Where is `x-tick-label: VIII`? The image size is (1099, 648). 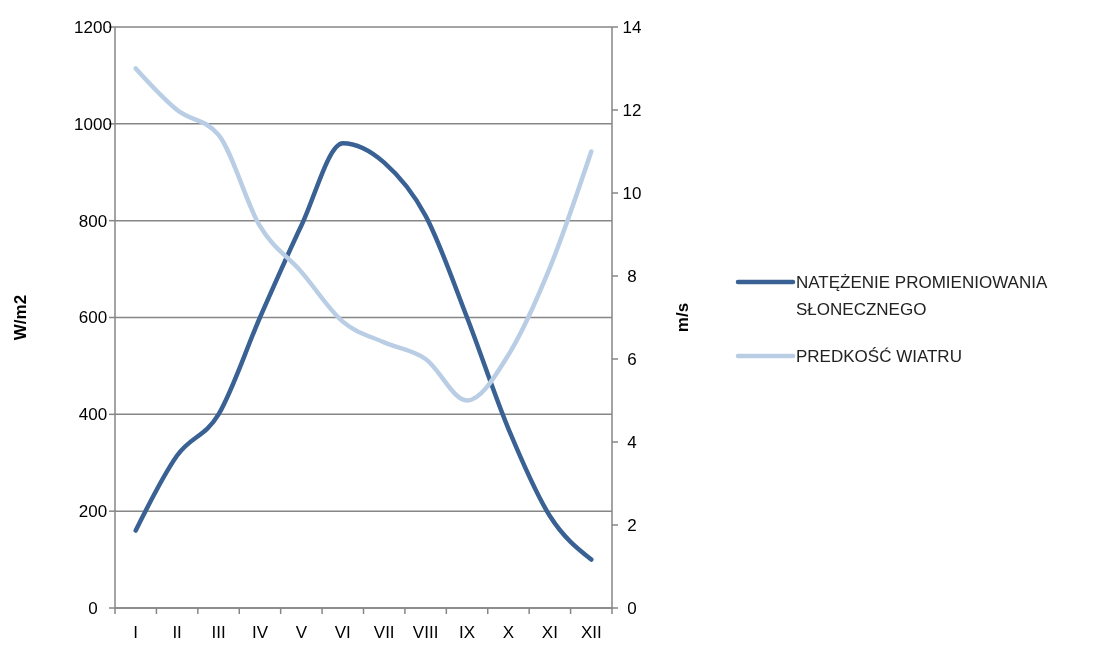
x-tick-label: VIII is located at coordinates (425, 632).